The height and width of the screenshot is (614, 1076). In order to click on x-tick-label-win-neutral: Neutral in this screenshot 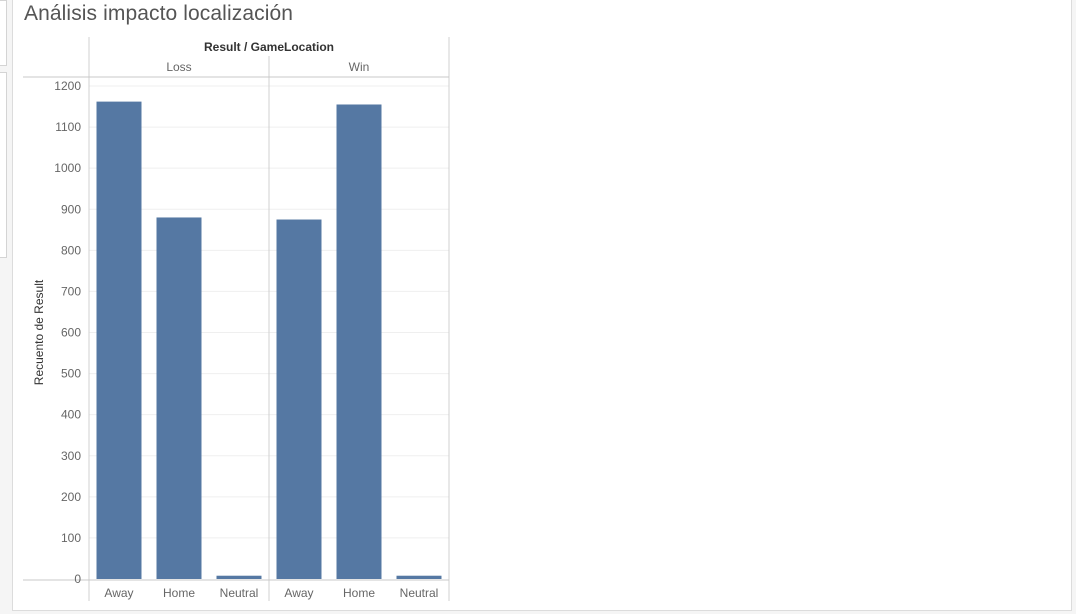, I will do `click(419, 593)`.